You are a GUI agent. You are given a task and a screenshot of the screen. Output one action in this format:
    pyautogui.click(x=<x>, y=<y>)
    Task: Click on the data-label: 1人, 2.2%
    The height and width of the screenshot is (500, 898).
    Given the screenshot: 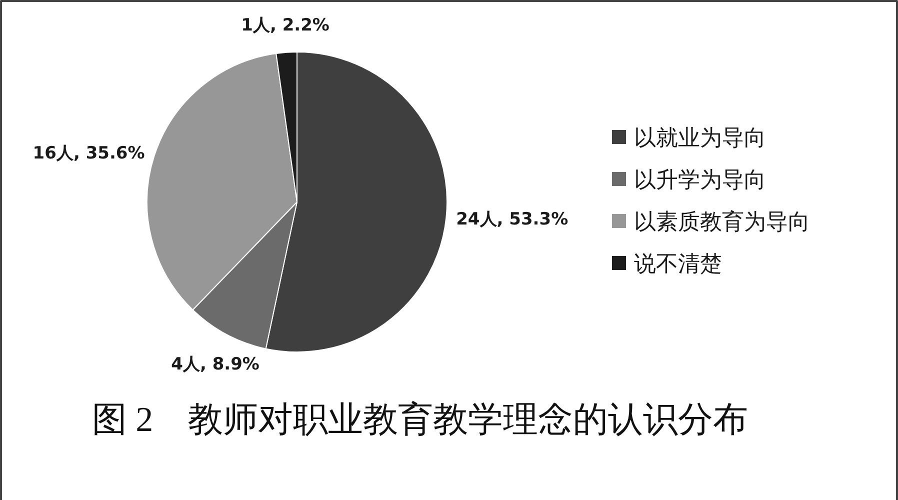 What is the action you would take?
    pyautogui.click(x=285, y=25)
    